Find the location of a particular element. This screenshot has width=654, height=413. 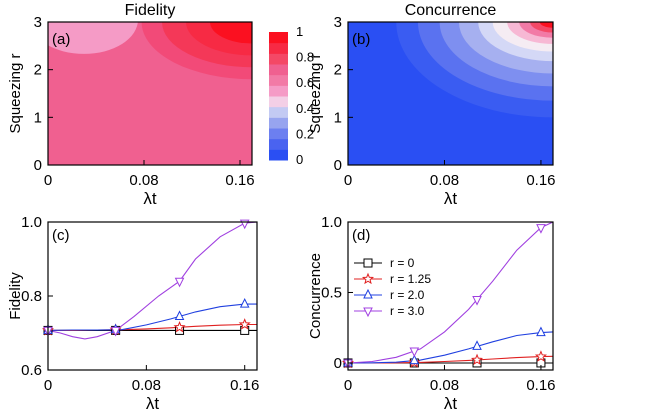

panel-label: (d) is located at coordinates (361, 235).